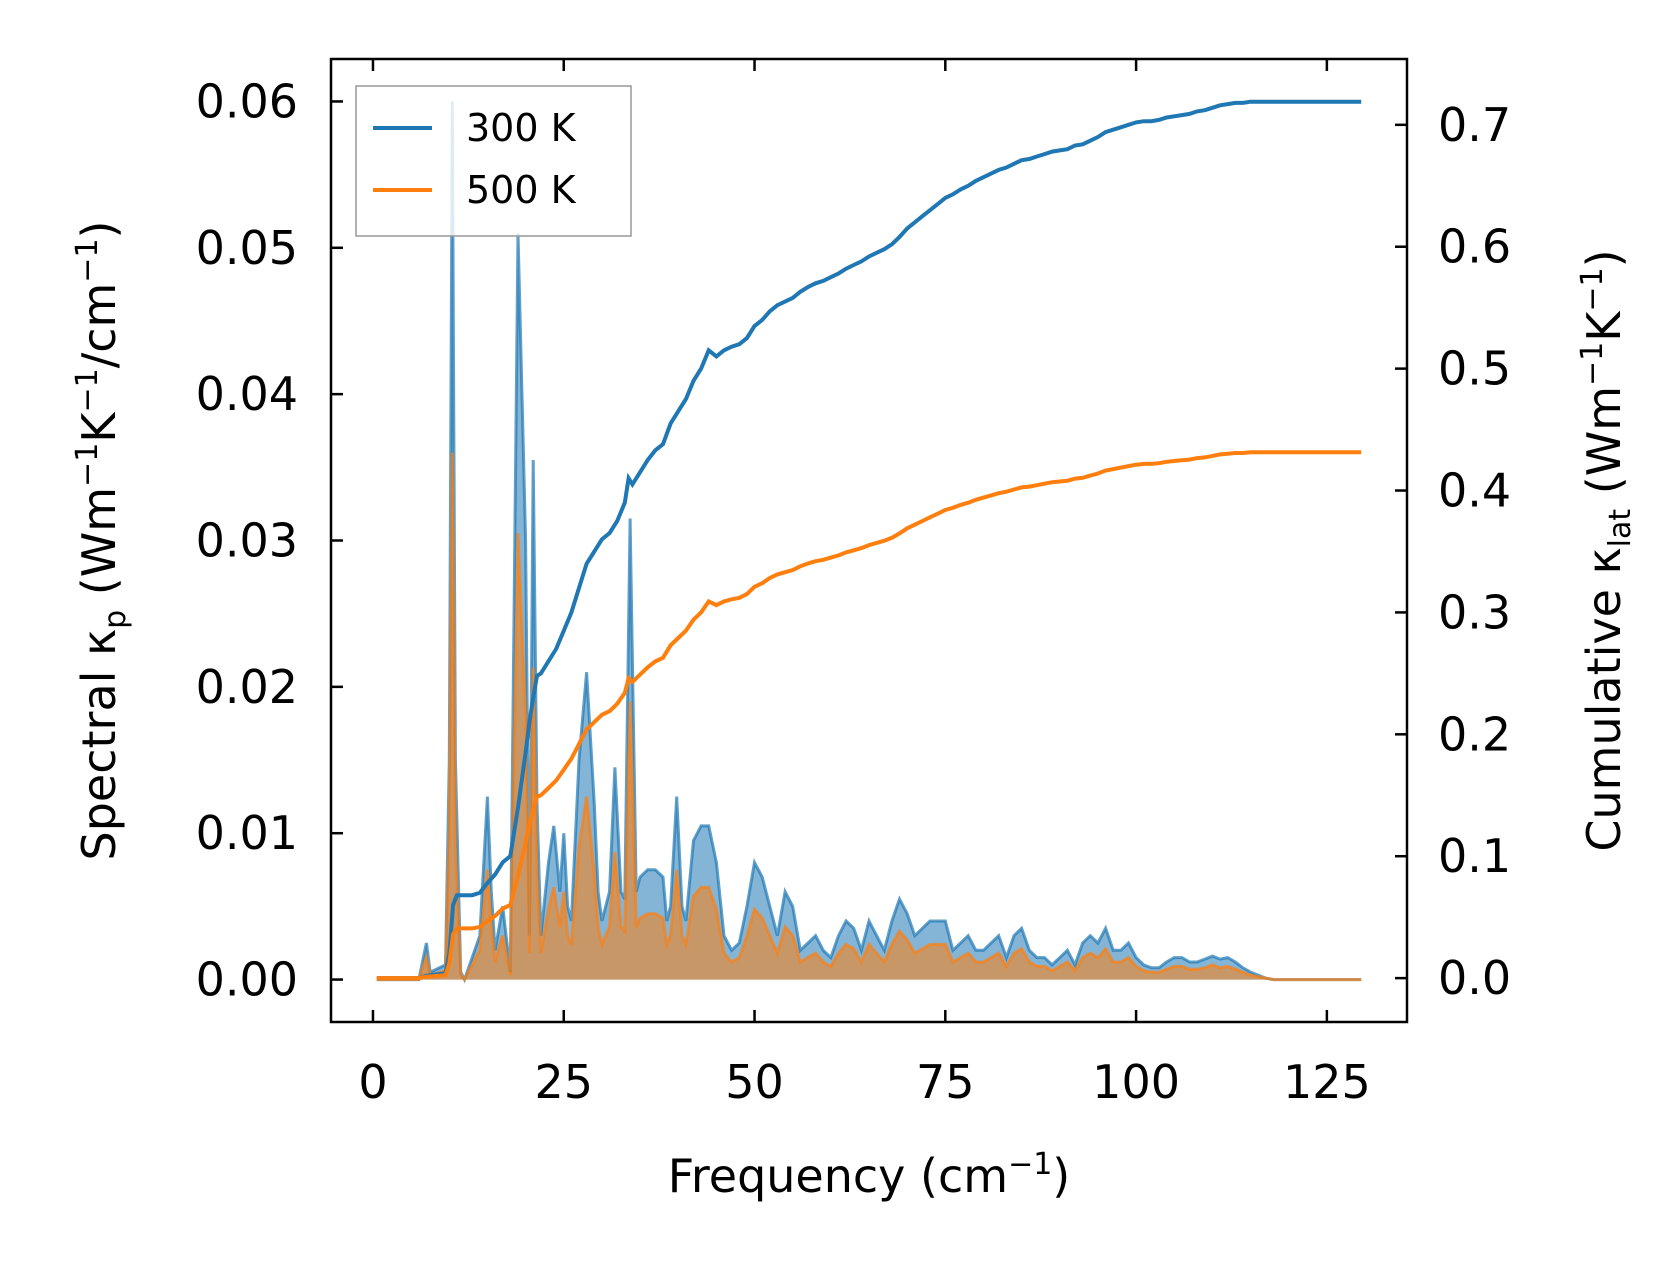 The width and height of the screenshot is (1679, 1264). What do you see at coordinates (521, 190) in the screenshot?
I see `legend-label: 500 K` at bounding box center [521, 190].